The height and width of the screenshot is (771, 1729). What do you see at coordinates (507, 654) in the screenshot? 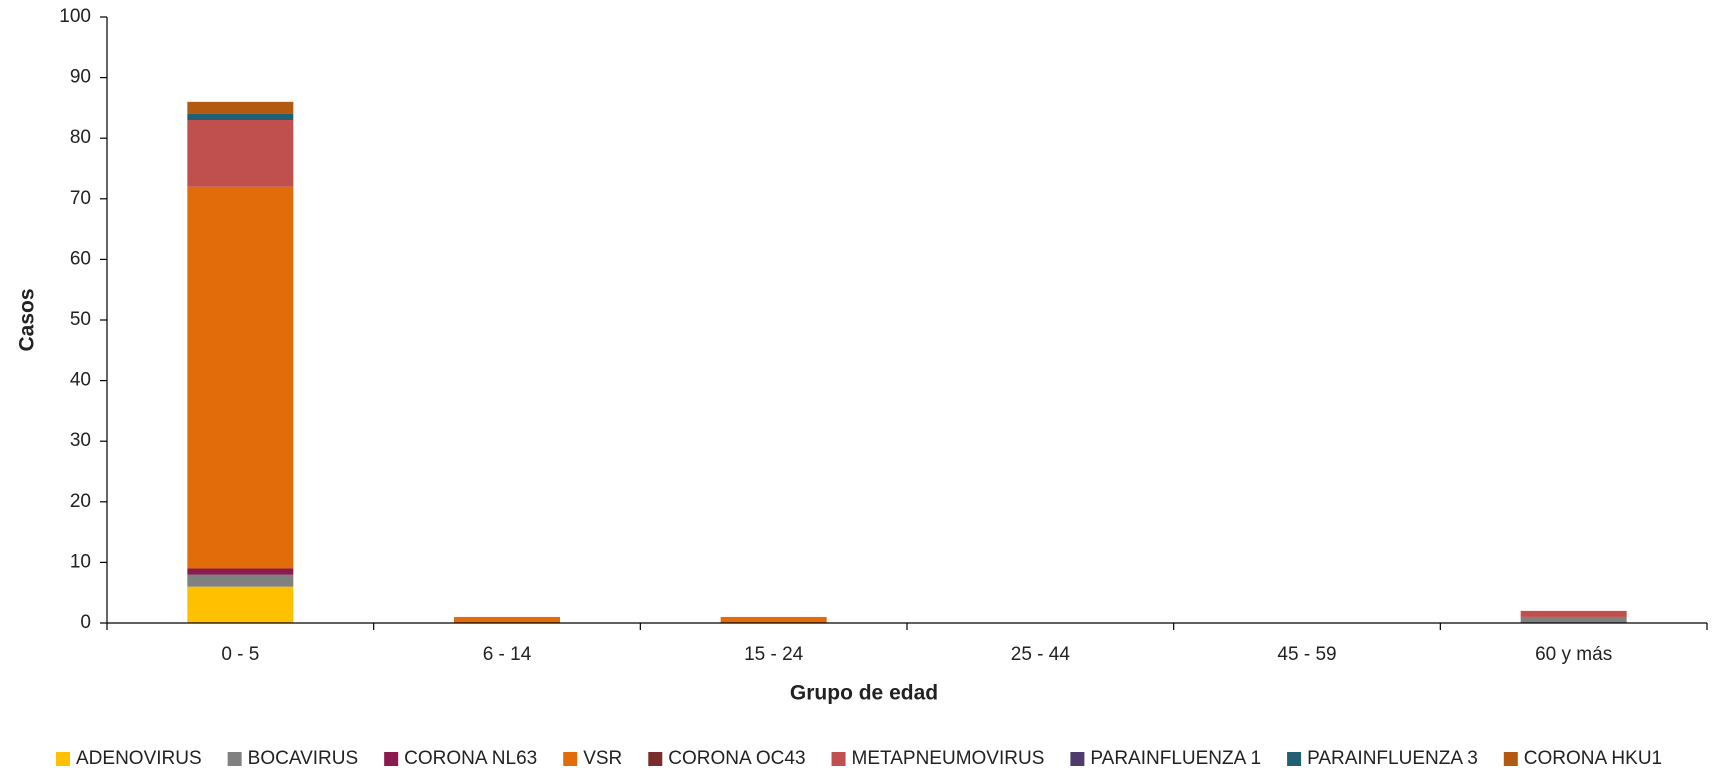
I see `x-tick-label: 6 - 14` at bounding box center [507, 654].